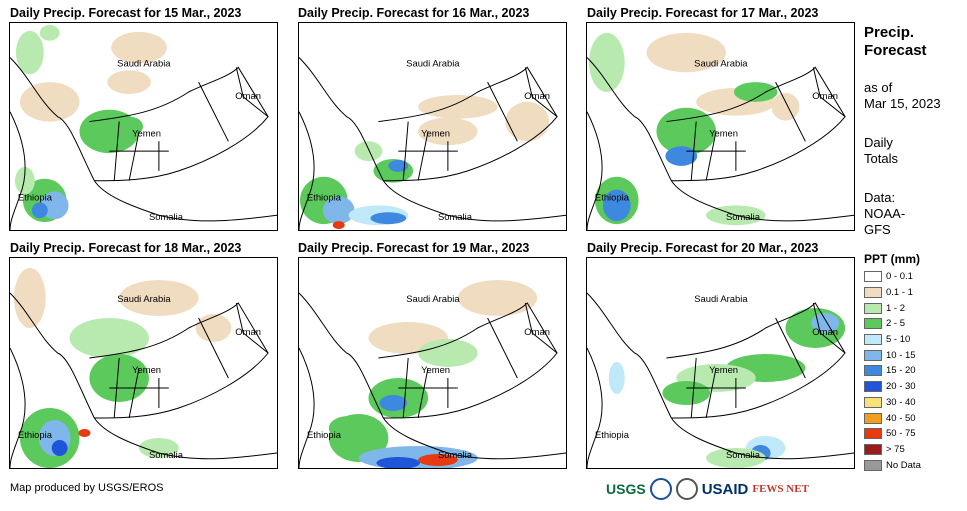 Image resolution: width=967 pixels, height=511 pixels. I want to click on legend-item: 2 - 5, so click(892, 324).